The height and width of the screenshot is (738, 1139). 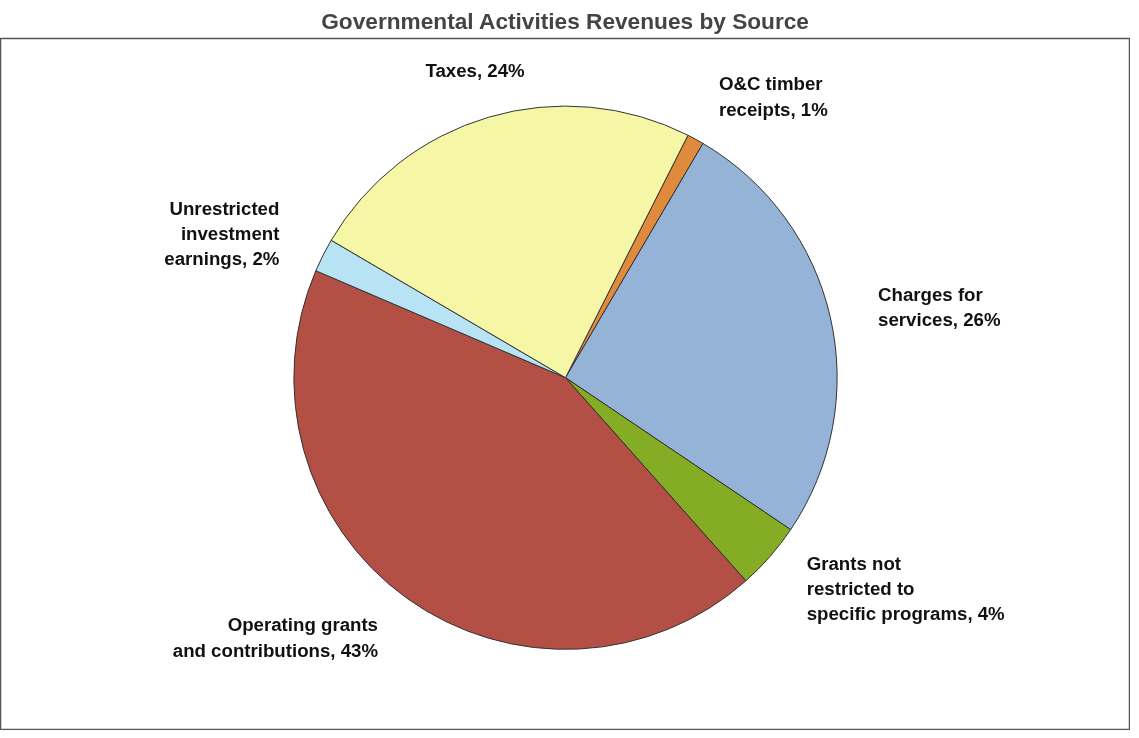 I want to click on slice-label: Operating grants and contributions, 43%, so click(x=275, y=637).